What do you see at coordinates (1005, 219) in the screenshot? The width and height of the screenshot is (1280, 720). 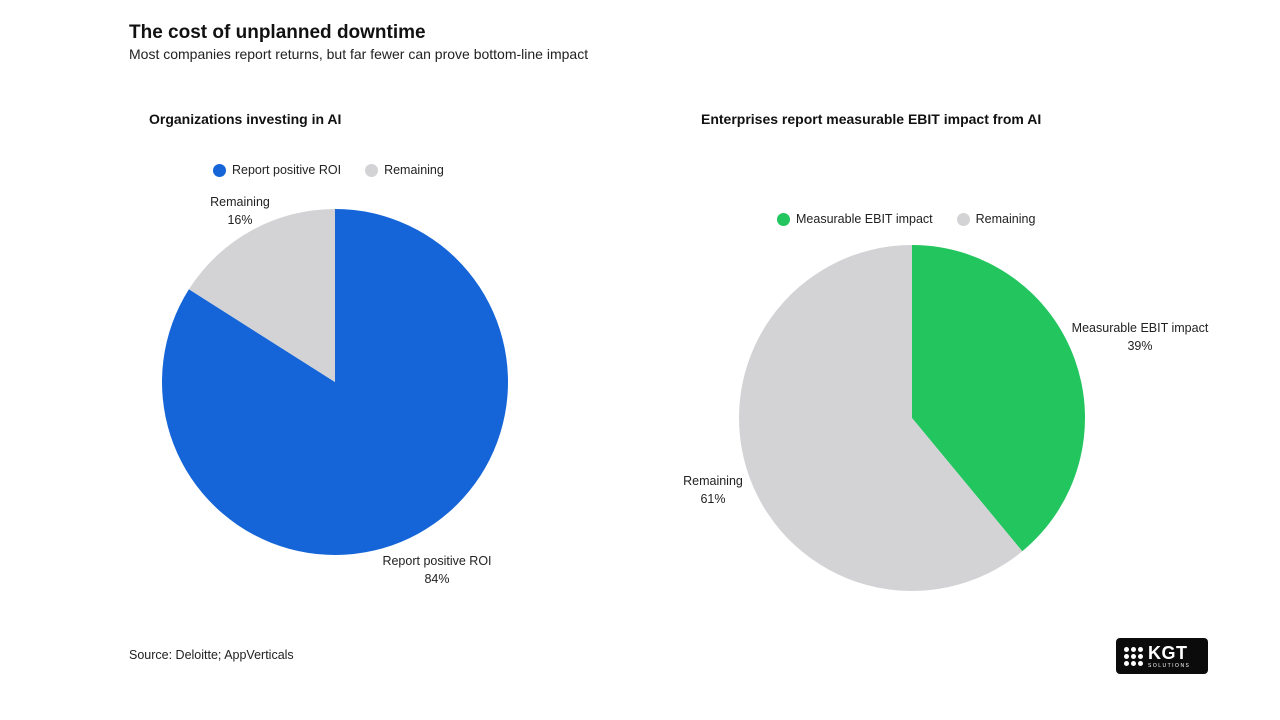 I see `legend-label-remaining-right: Remaining` at bounding box center [1005, 219].